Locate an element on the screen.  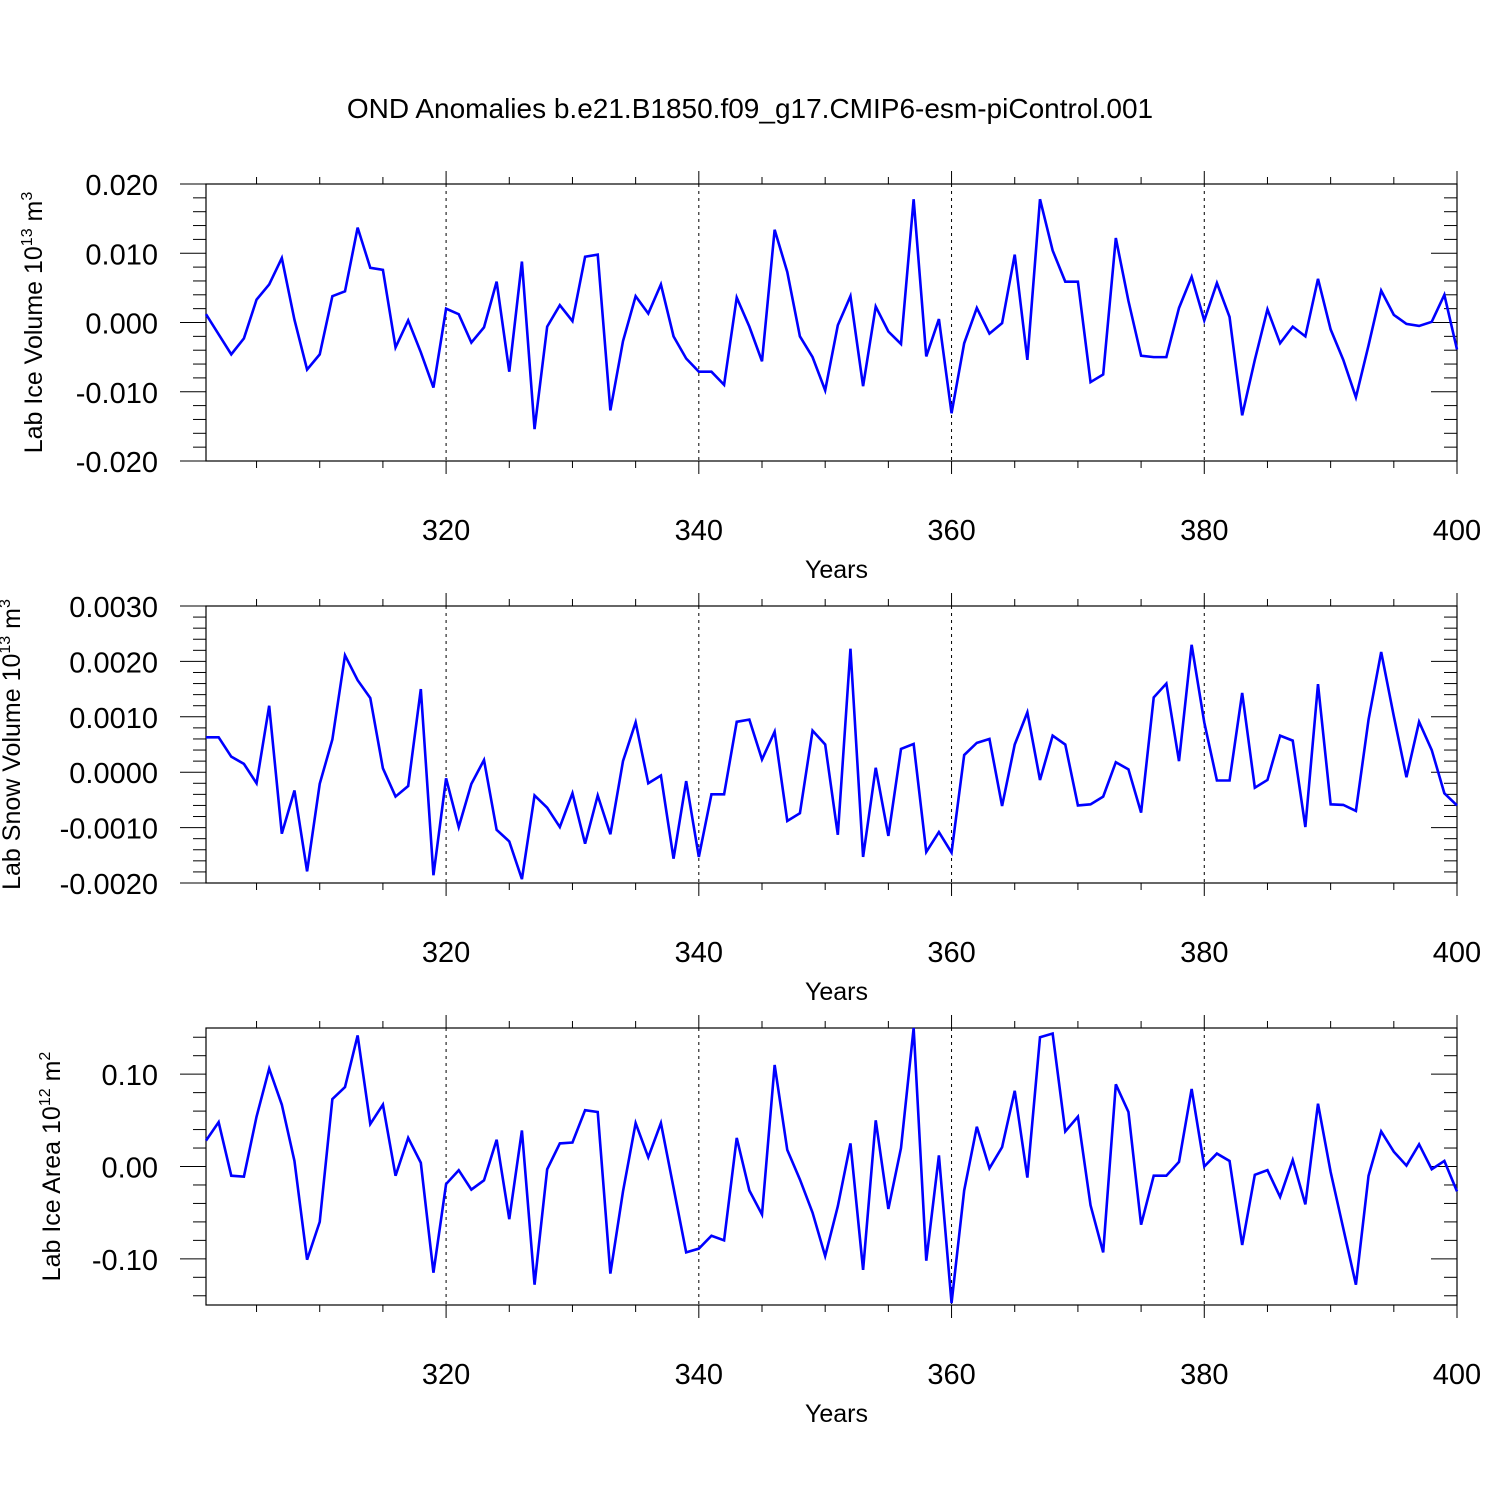
y-label-exponent: 12 is located at coordinates (45, 1097).